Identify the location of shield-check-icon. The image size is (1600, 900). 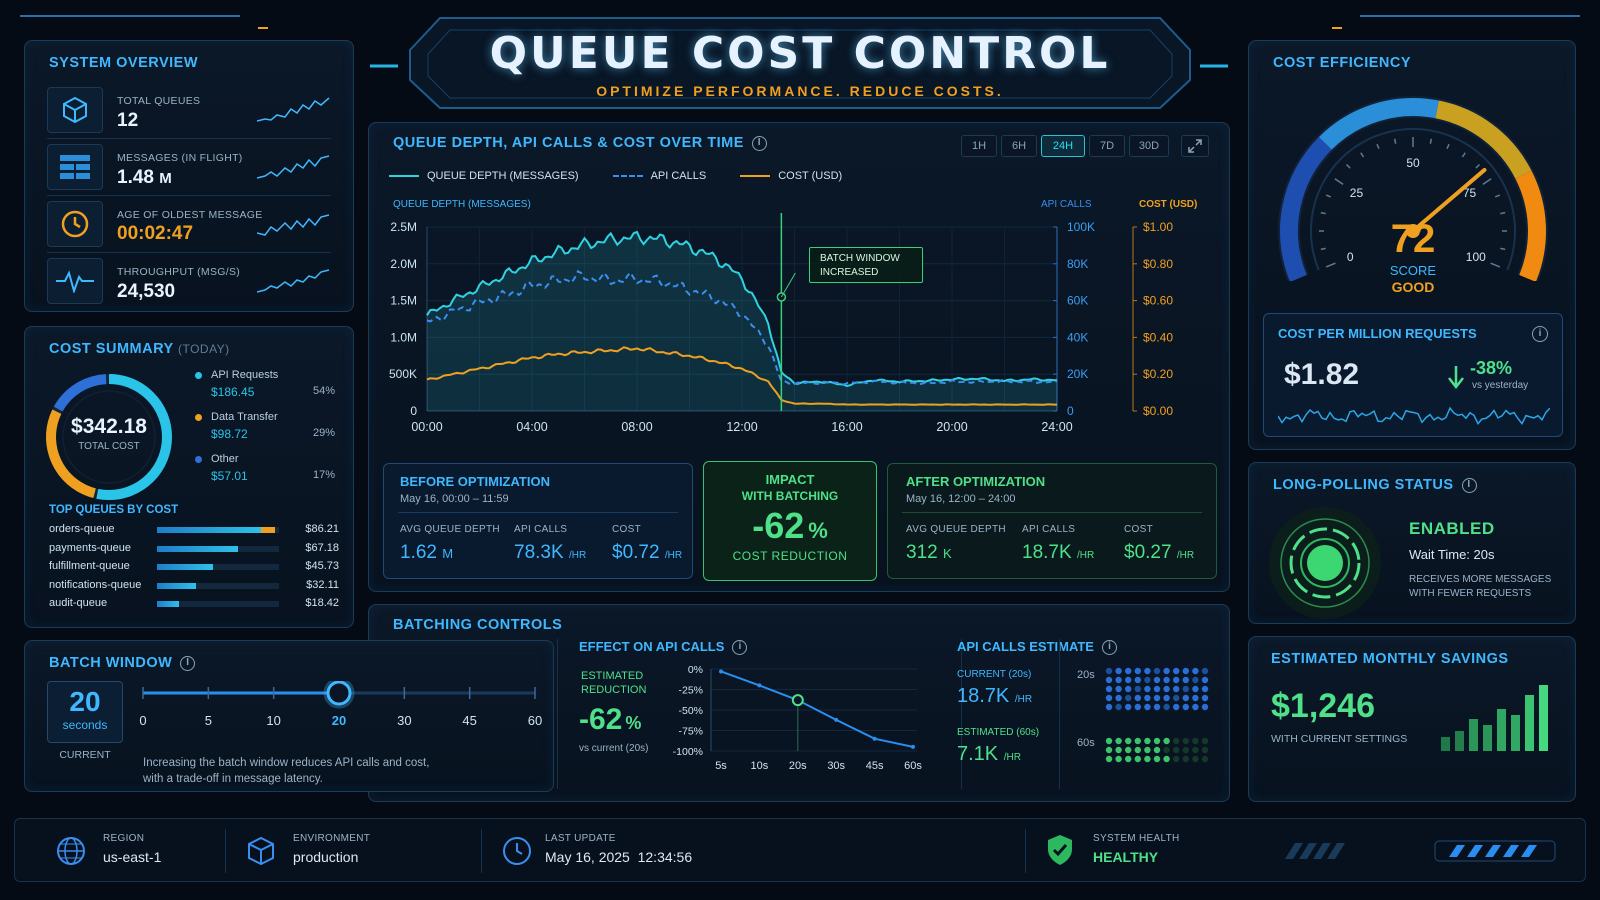
(1060, 850).